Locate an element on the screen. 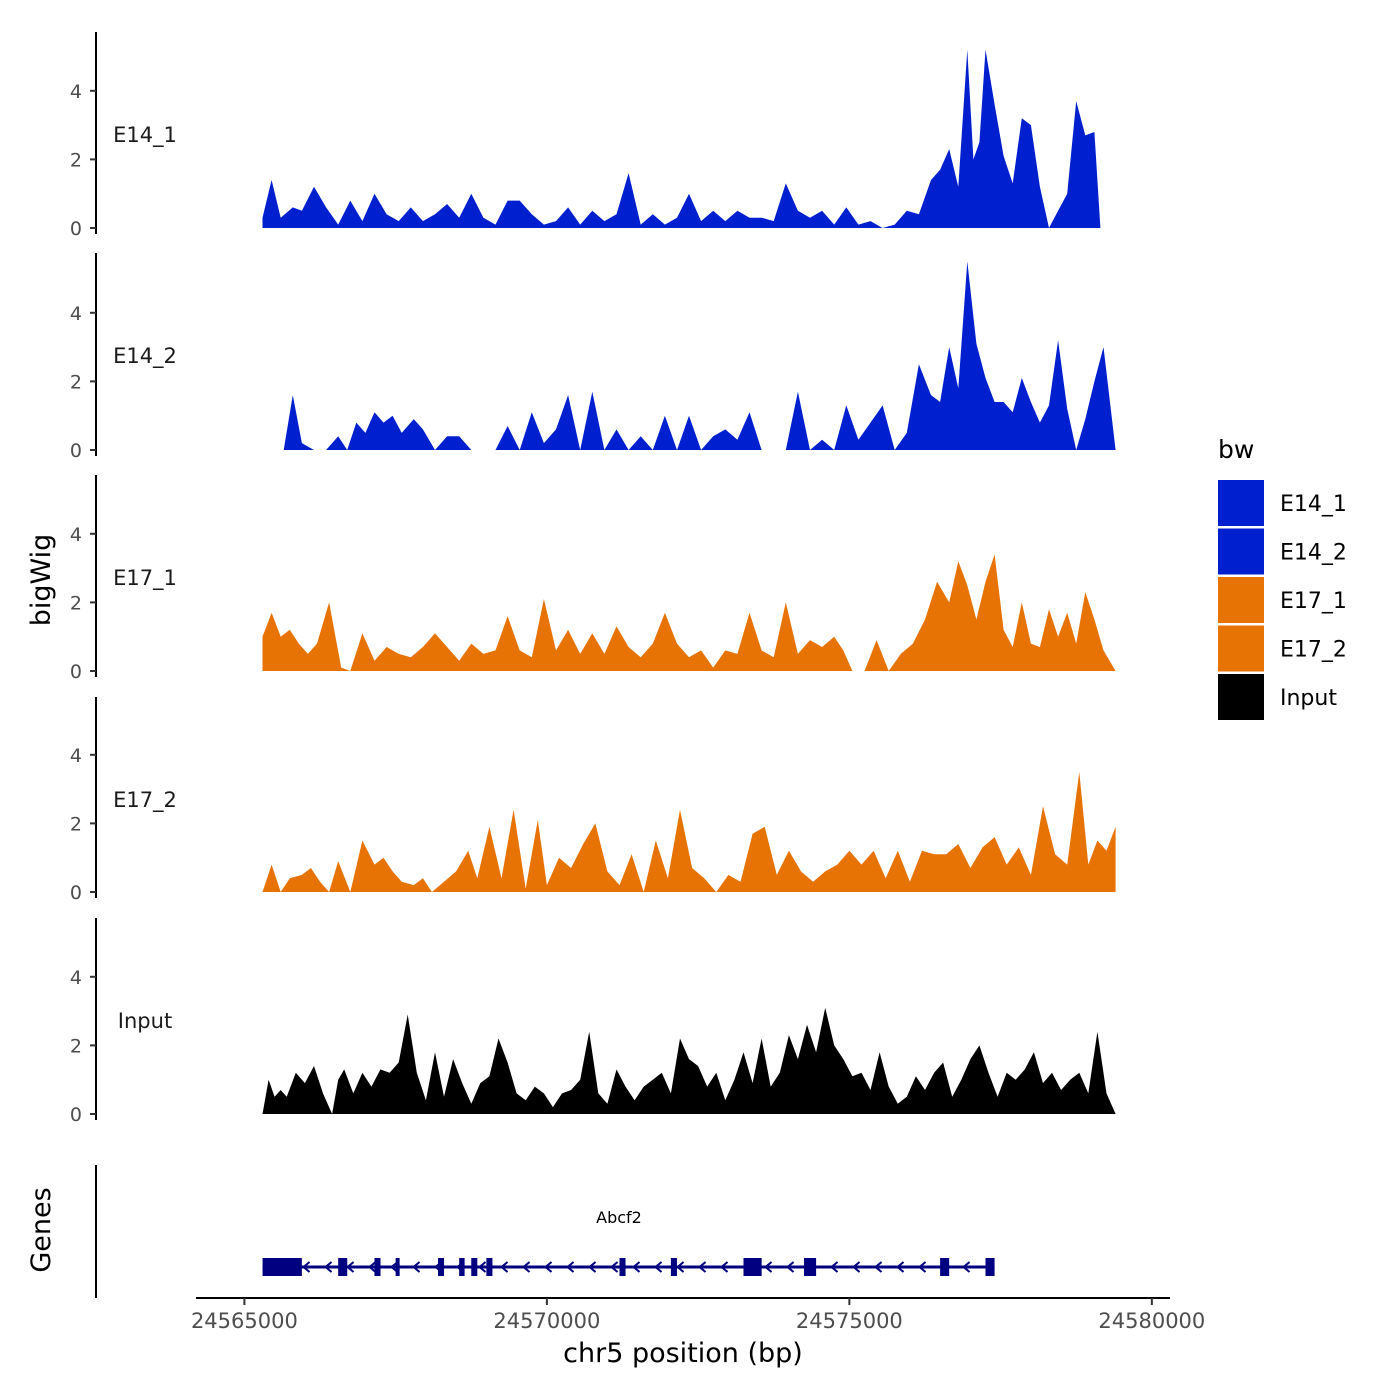  y-axis-title: bigWig is located at coordinates (41, 580).